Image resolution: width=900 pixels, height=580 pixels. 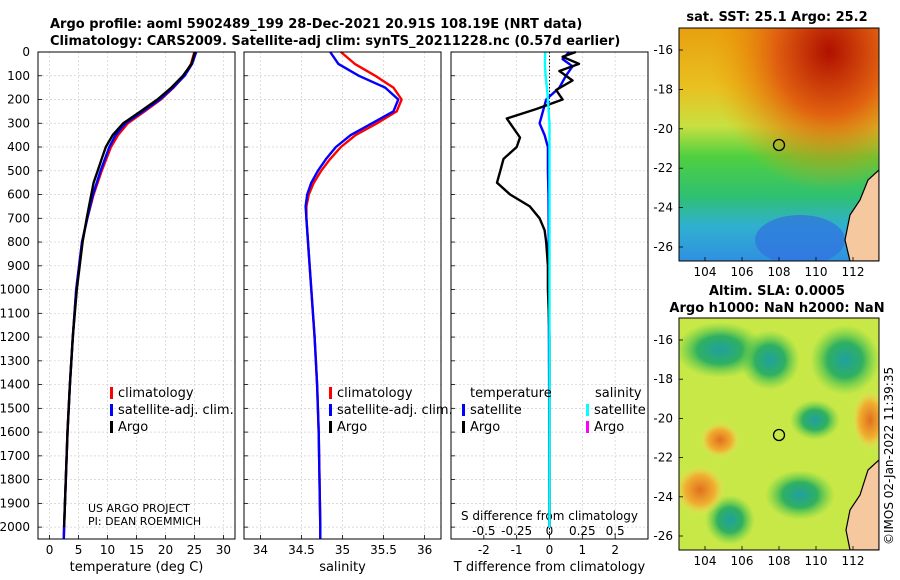 What do you see at coordinates (620, 410) in the screenshot?
I see `legend-label-s-satellite: satellite` at bounding box center [620, 410].